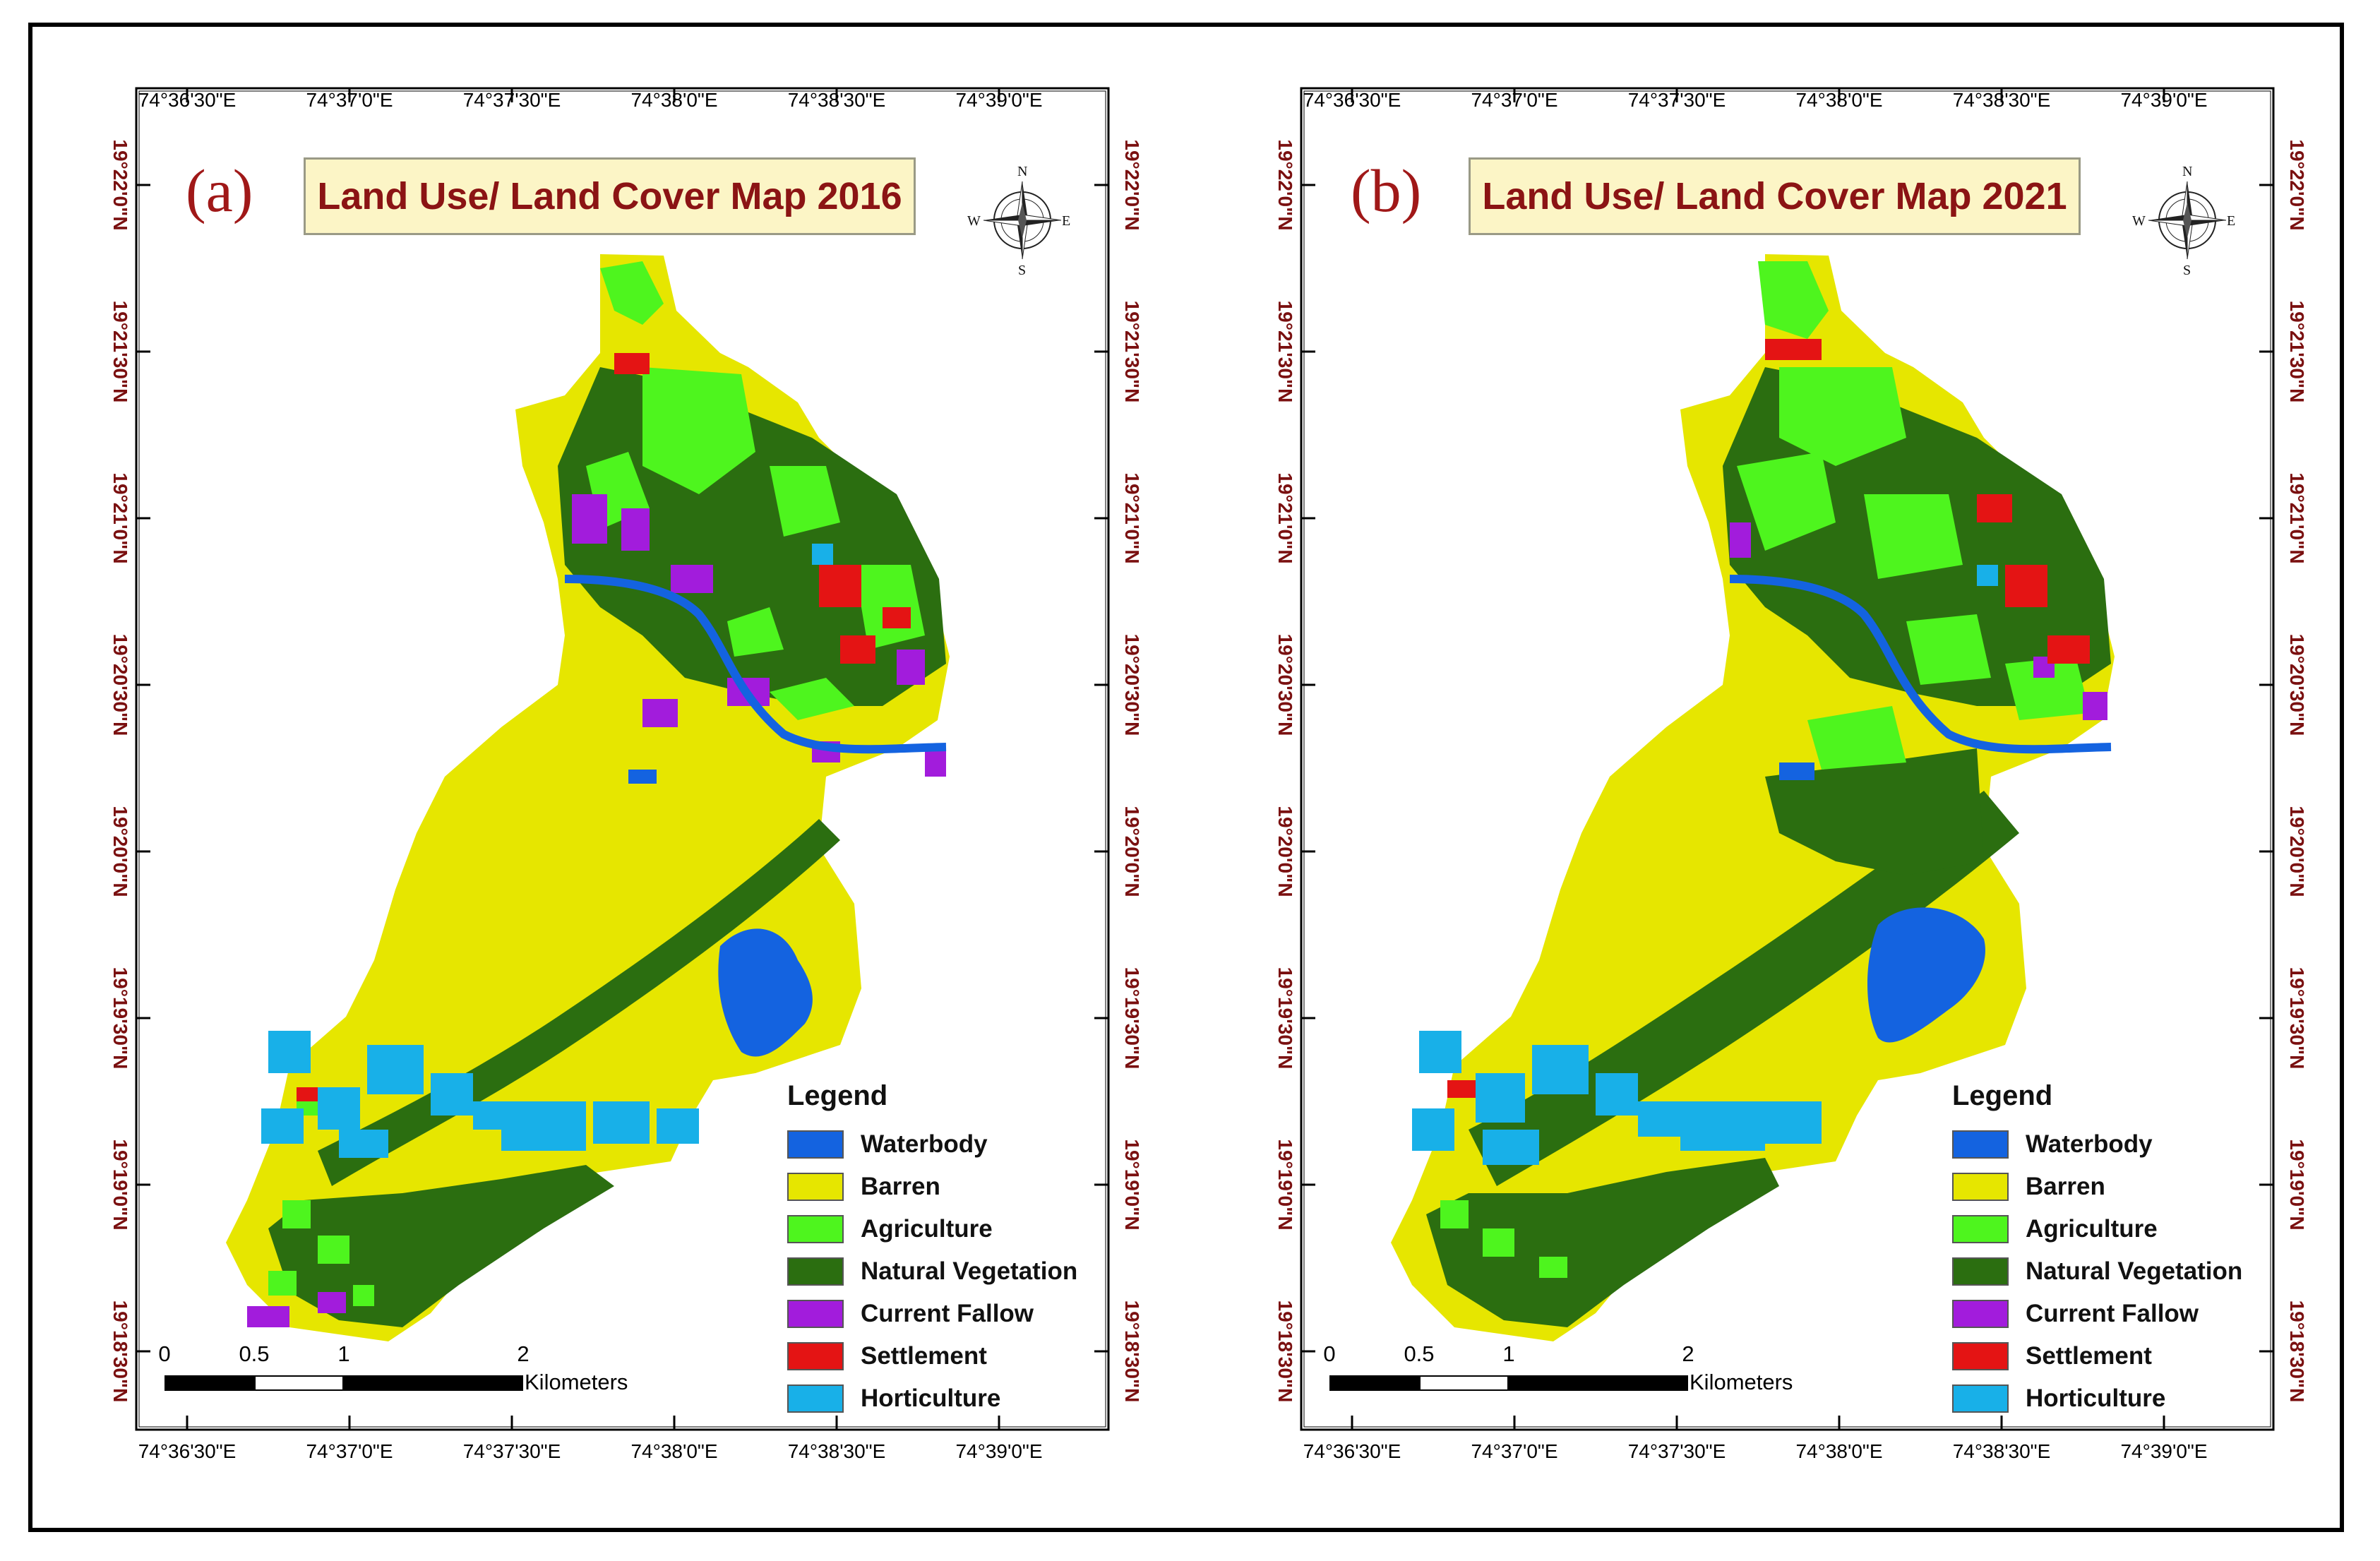 This screenshot has height=1561, width=2380. What do you see at coordinates (1387, 191) in the screenshot?
I see `panel-letter: (b)` at bounding box center [1387, 191].